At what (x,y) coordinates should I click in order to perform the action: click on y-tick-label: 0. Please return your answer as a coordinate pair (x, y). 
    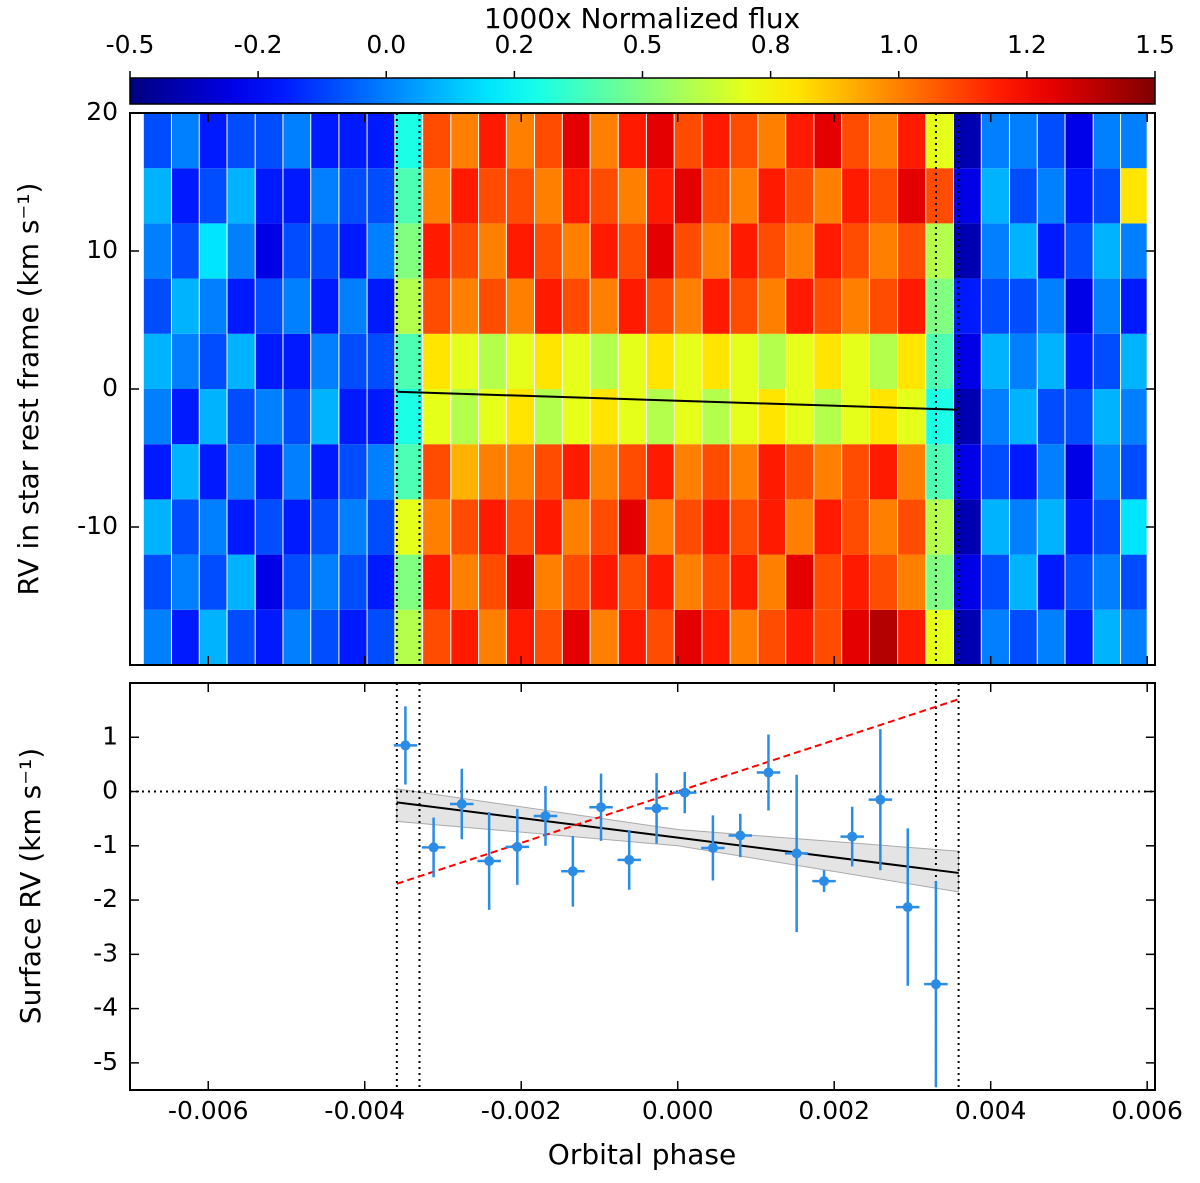
    Looking at the image, I should click on (110, 387).